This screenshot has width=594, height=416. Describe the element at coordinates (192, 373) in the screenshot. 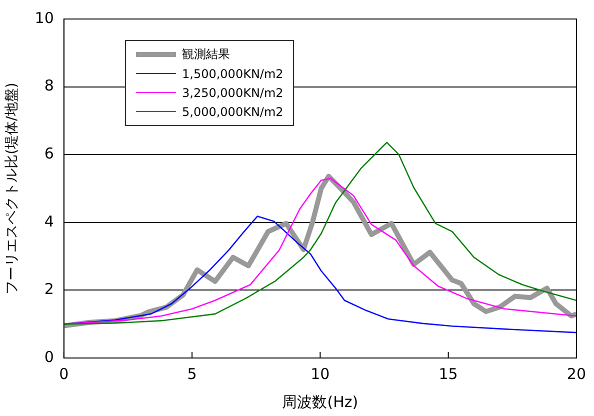

I see `x-tick-label: 5` at that location.